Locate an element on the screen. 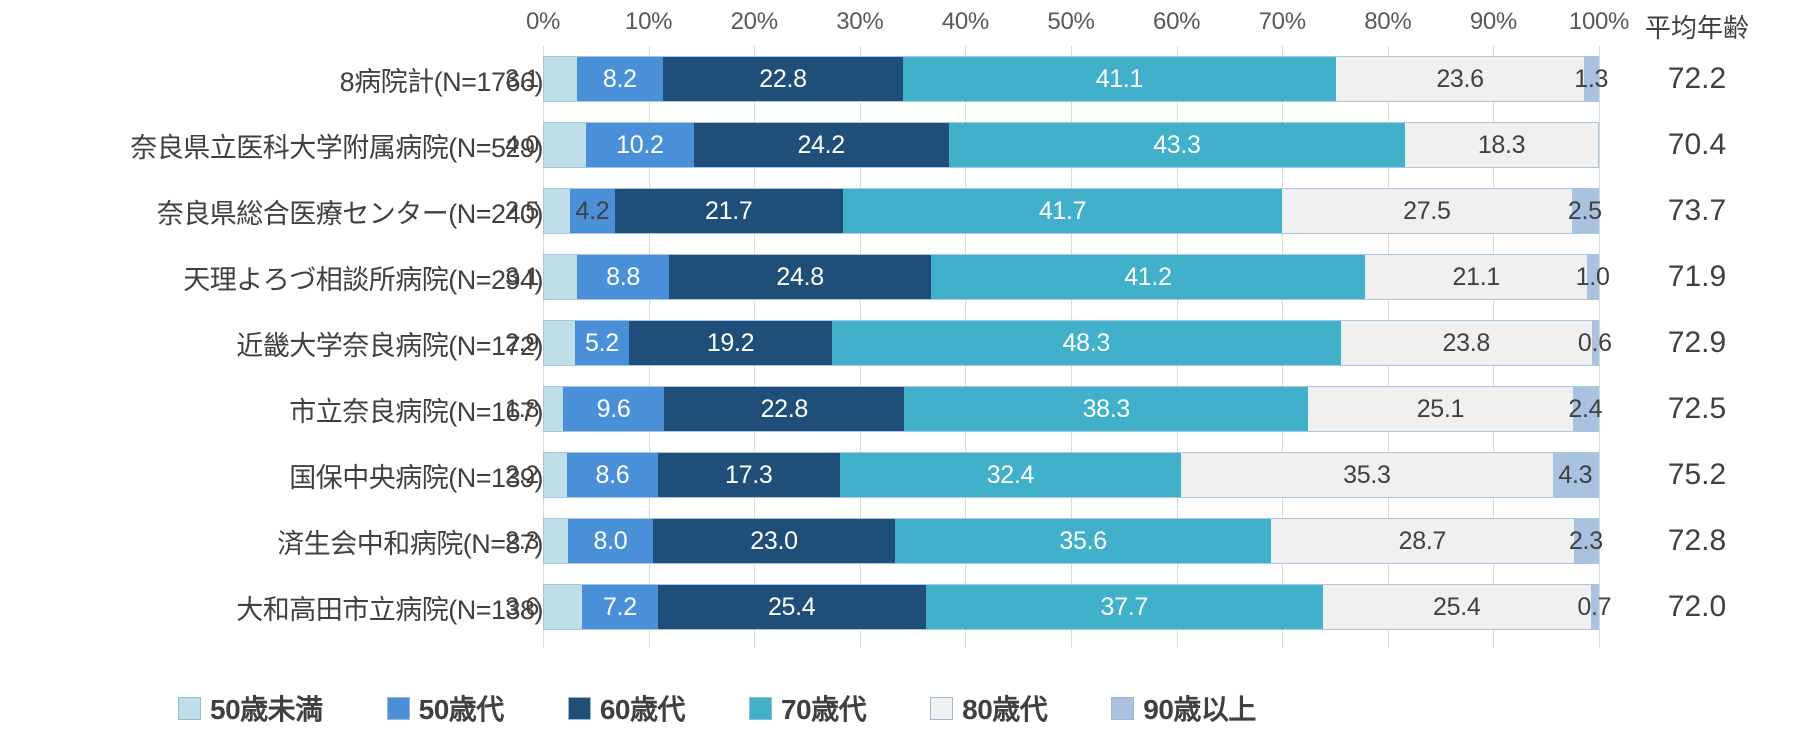 Image resolution: width=1794 pixels, height=752 pixels. segment-value-label: 35.3 is located at coordinates (1367, 474).